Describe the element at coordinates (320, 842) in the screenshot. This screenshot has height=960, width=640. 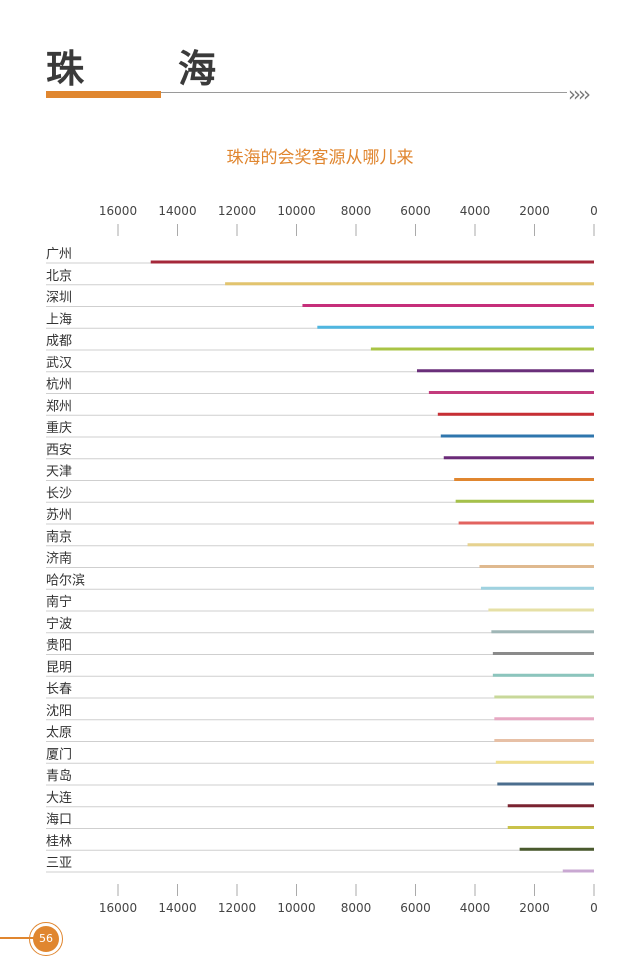
I see `bar-row: 桂林` at that location.